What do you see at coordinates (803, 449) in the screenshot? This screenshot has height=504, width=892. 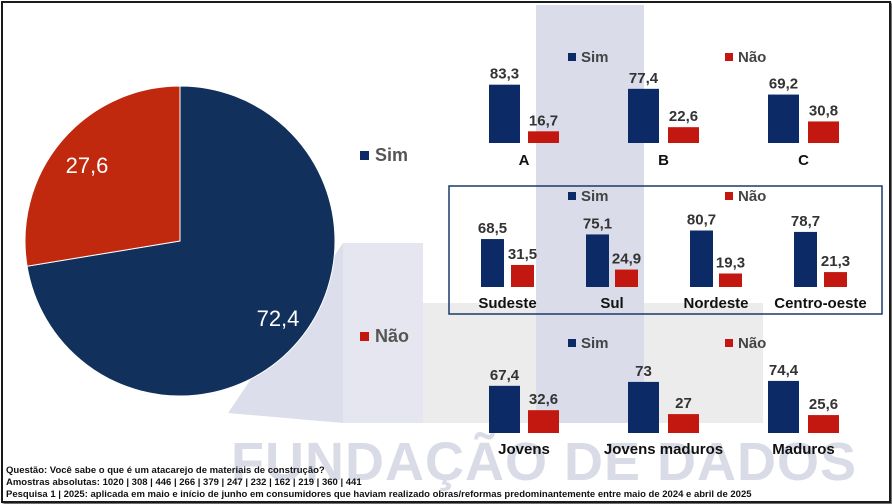 I see `category-label: Maduros` at bounding box center [803, 449].